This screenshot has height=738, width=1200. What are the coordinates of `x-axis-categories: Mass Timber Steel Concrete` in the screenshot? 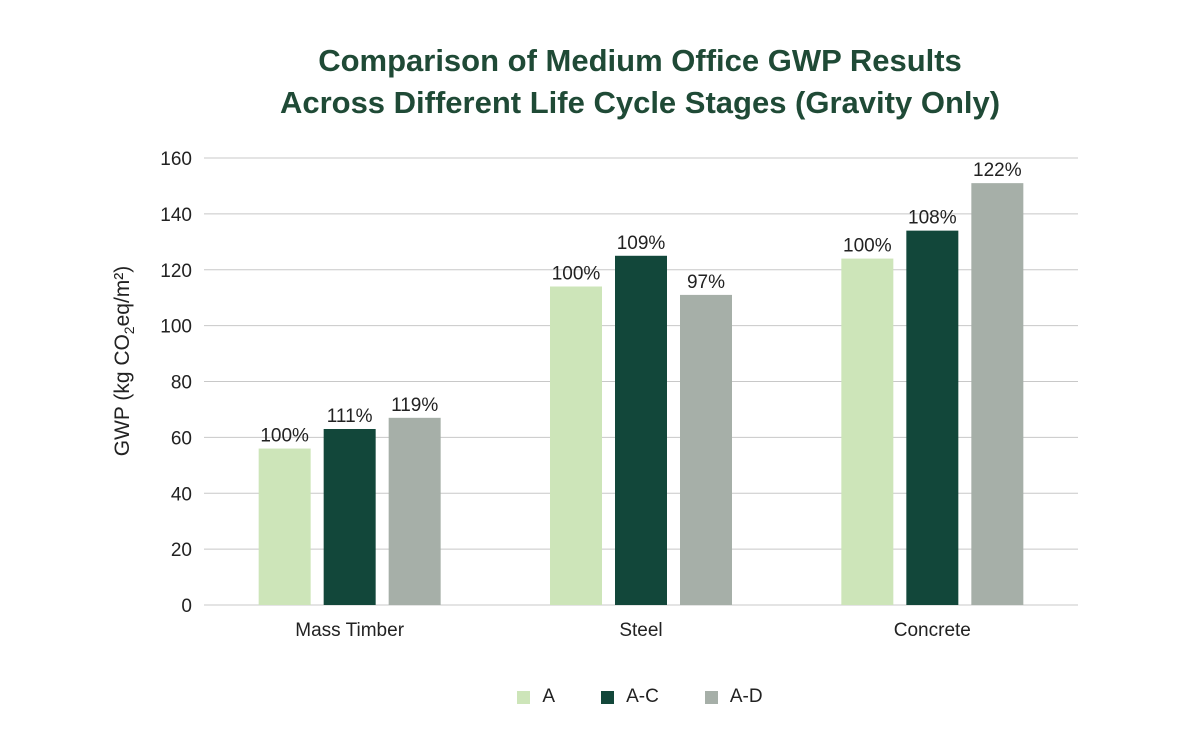 It's located at (633, 630).